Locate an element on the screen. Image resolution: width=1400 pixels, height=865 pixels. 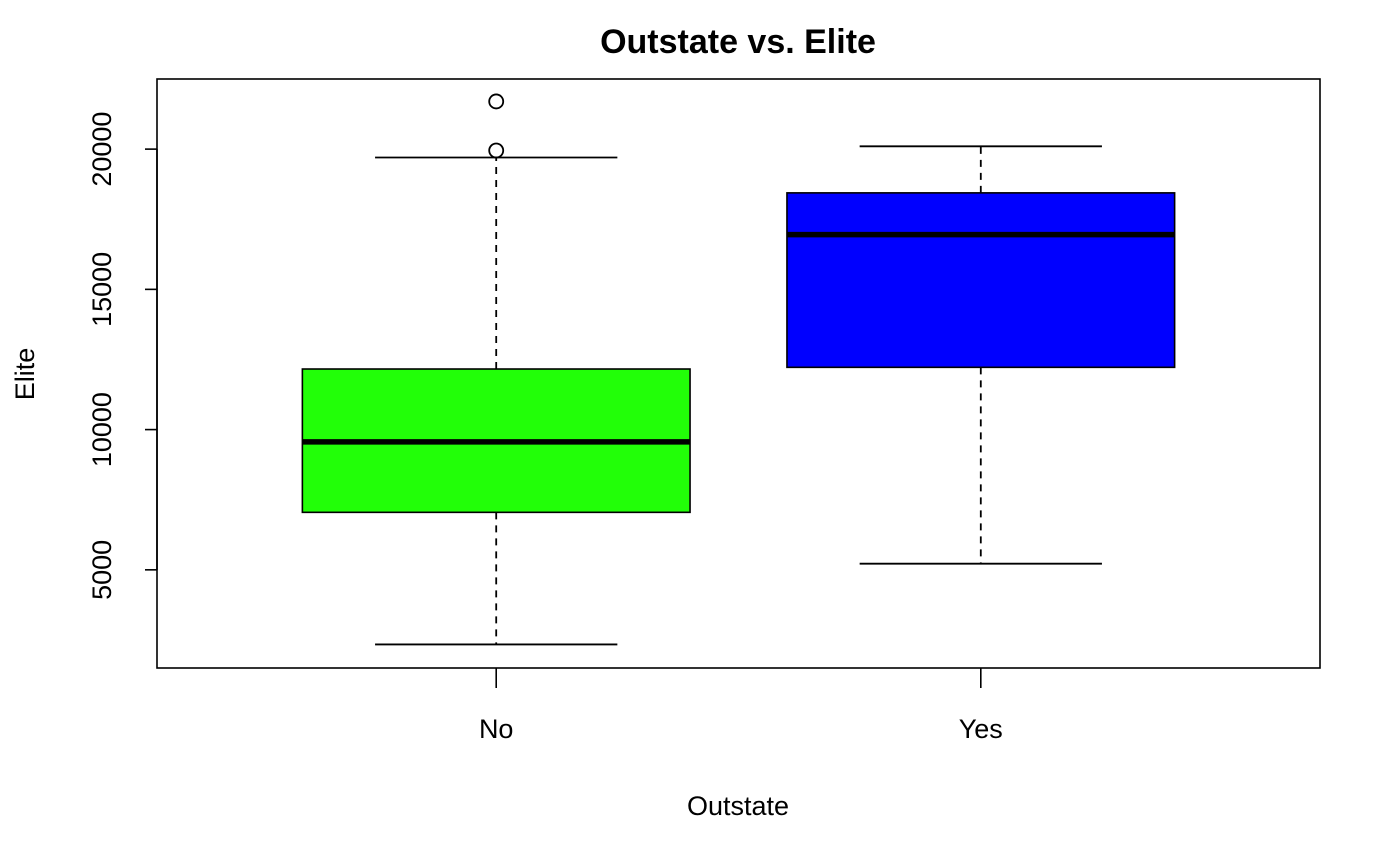
box-yes is located at coordinates (981, 355).